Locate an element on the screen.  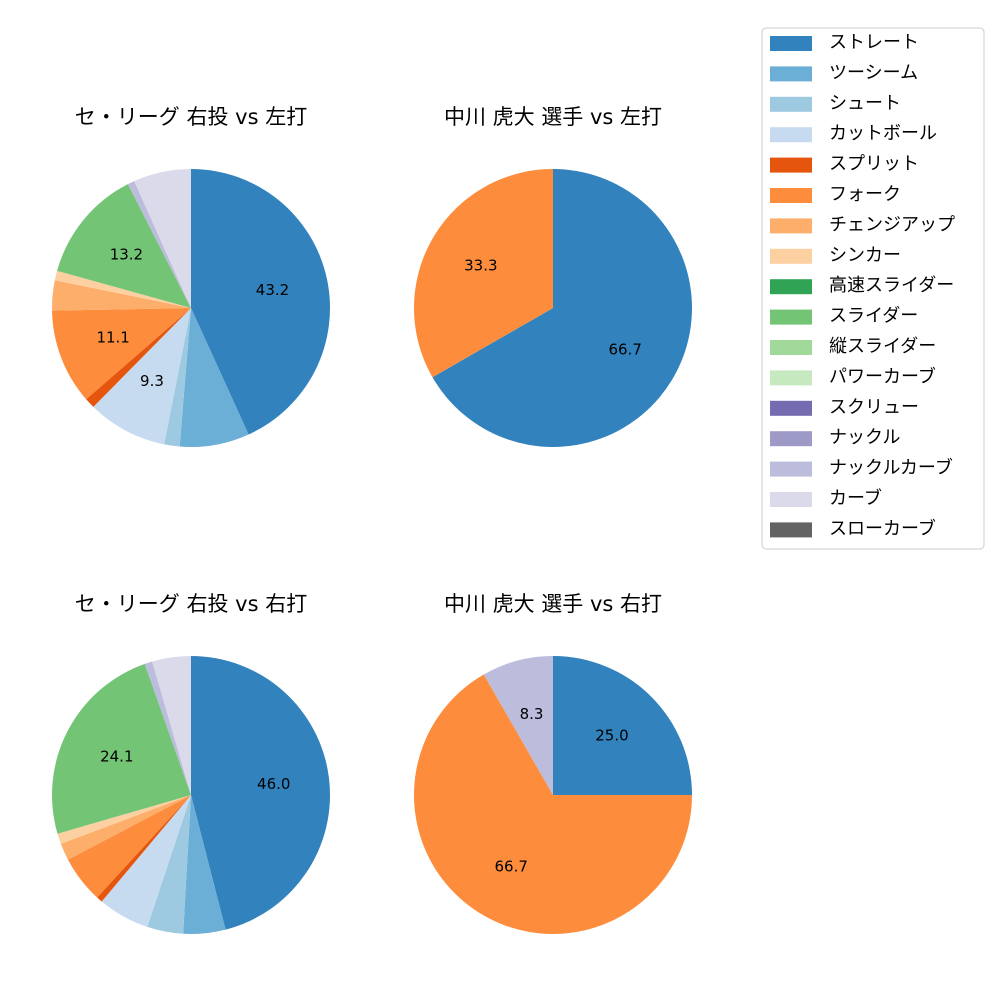
legend-label: カーブ is located at coordinates (855, 498).